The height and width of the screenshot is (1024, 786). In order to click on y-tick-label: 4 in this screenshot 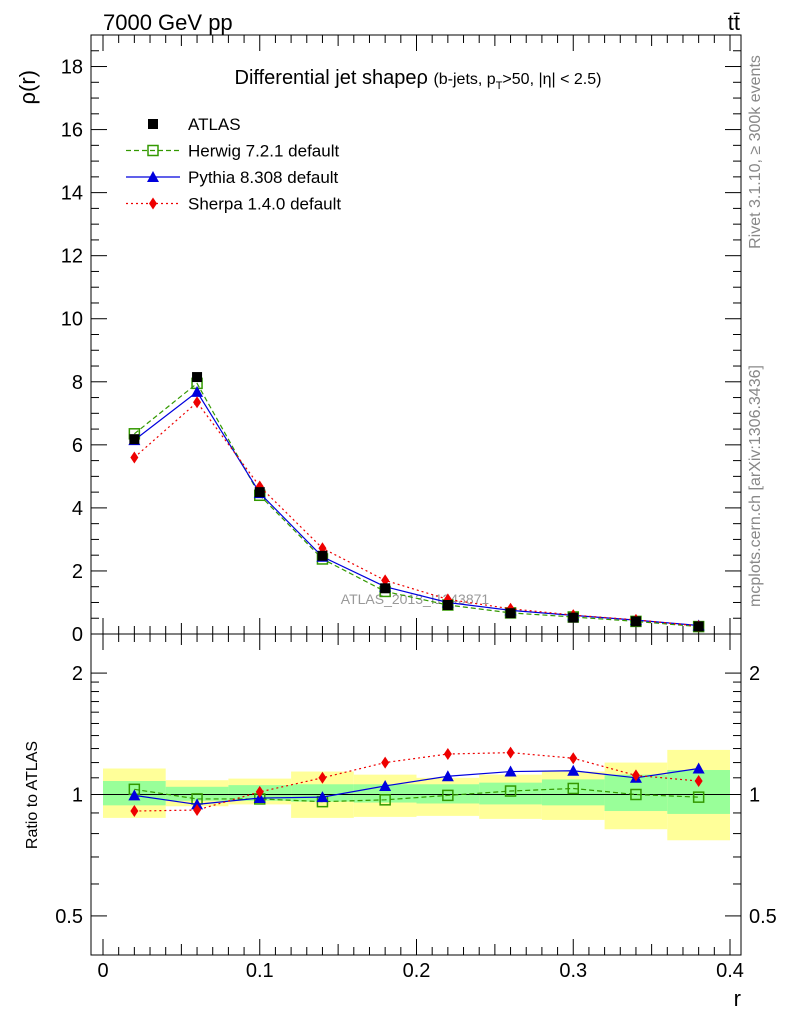, I will do `click(77, 509)`.